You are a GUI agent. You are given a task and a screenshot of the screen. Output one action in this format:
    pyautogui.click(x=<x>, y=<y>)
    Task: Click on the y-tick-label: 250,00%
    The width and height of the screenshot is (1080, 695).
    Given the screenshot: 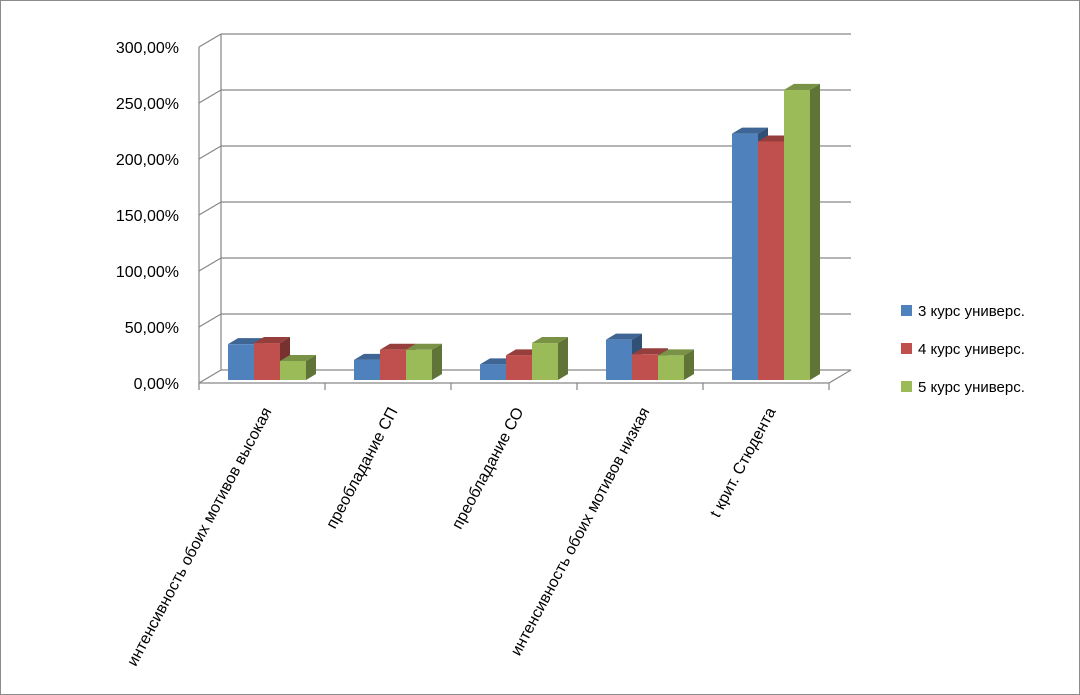 What is the action you would take?
    pyautogui.click(x=147, y=104)
    